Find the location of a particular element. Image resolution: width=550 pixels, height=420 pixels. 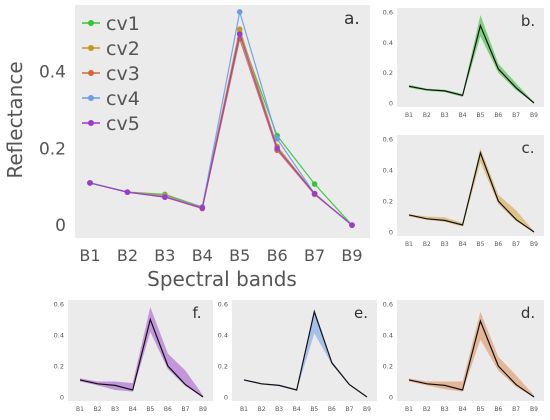

panel-label: c. is located at coordinates (527, 148).